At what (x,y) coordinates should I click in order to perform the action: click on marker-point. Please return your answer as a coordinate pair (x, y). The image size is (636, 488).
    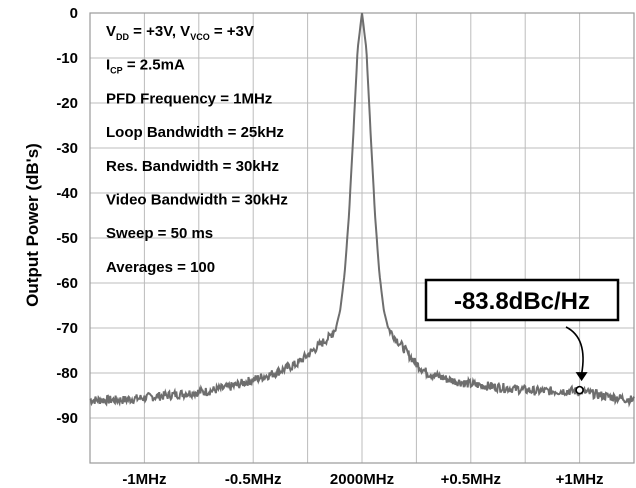
    Looking at the image, I should click on (579, 390).